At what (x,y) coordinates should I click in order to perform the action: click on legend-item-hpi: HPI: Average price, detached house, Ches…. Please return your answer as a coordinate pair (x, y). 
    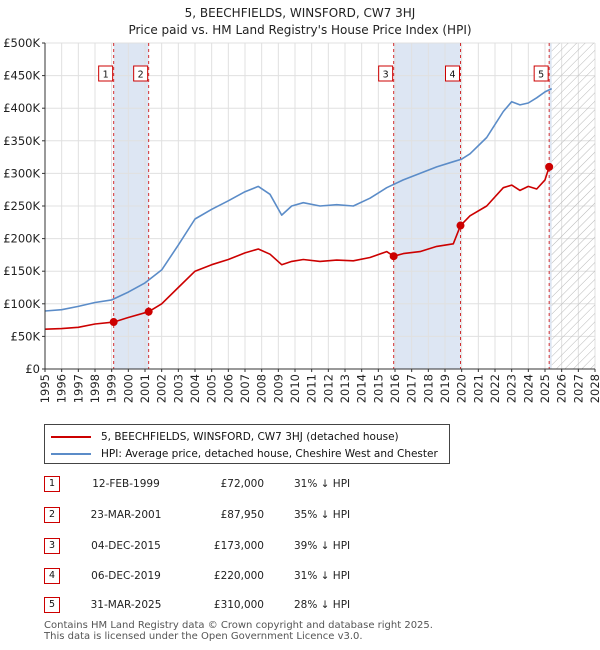
    Looking at the image, I should click on (244, 454).